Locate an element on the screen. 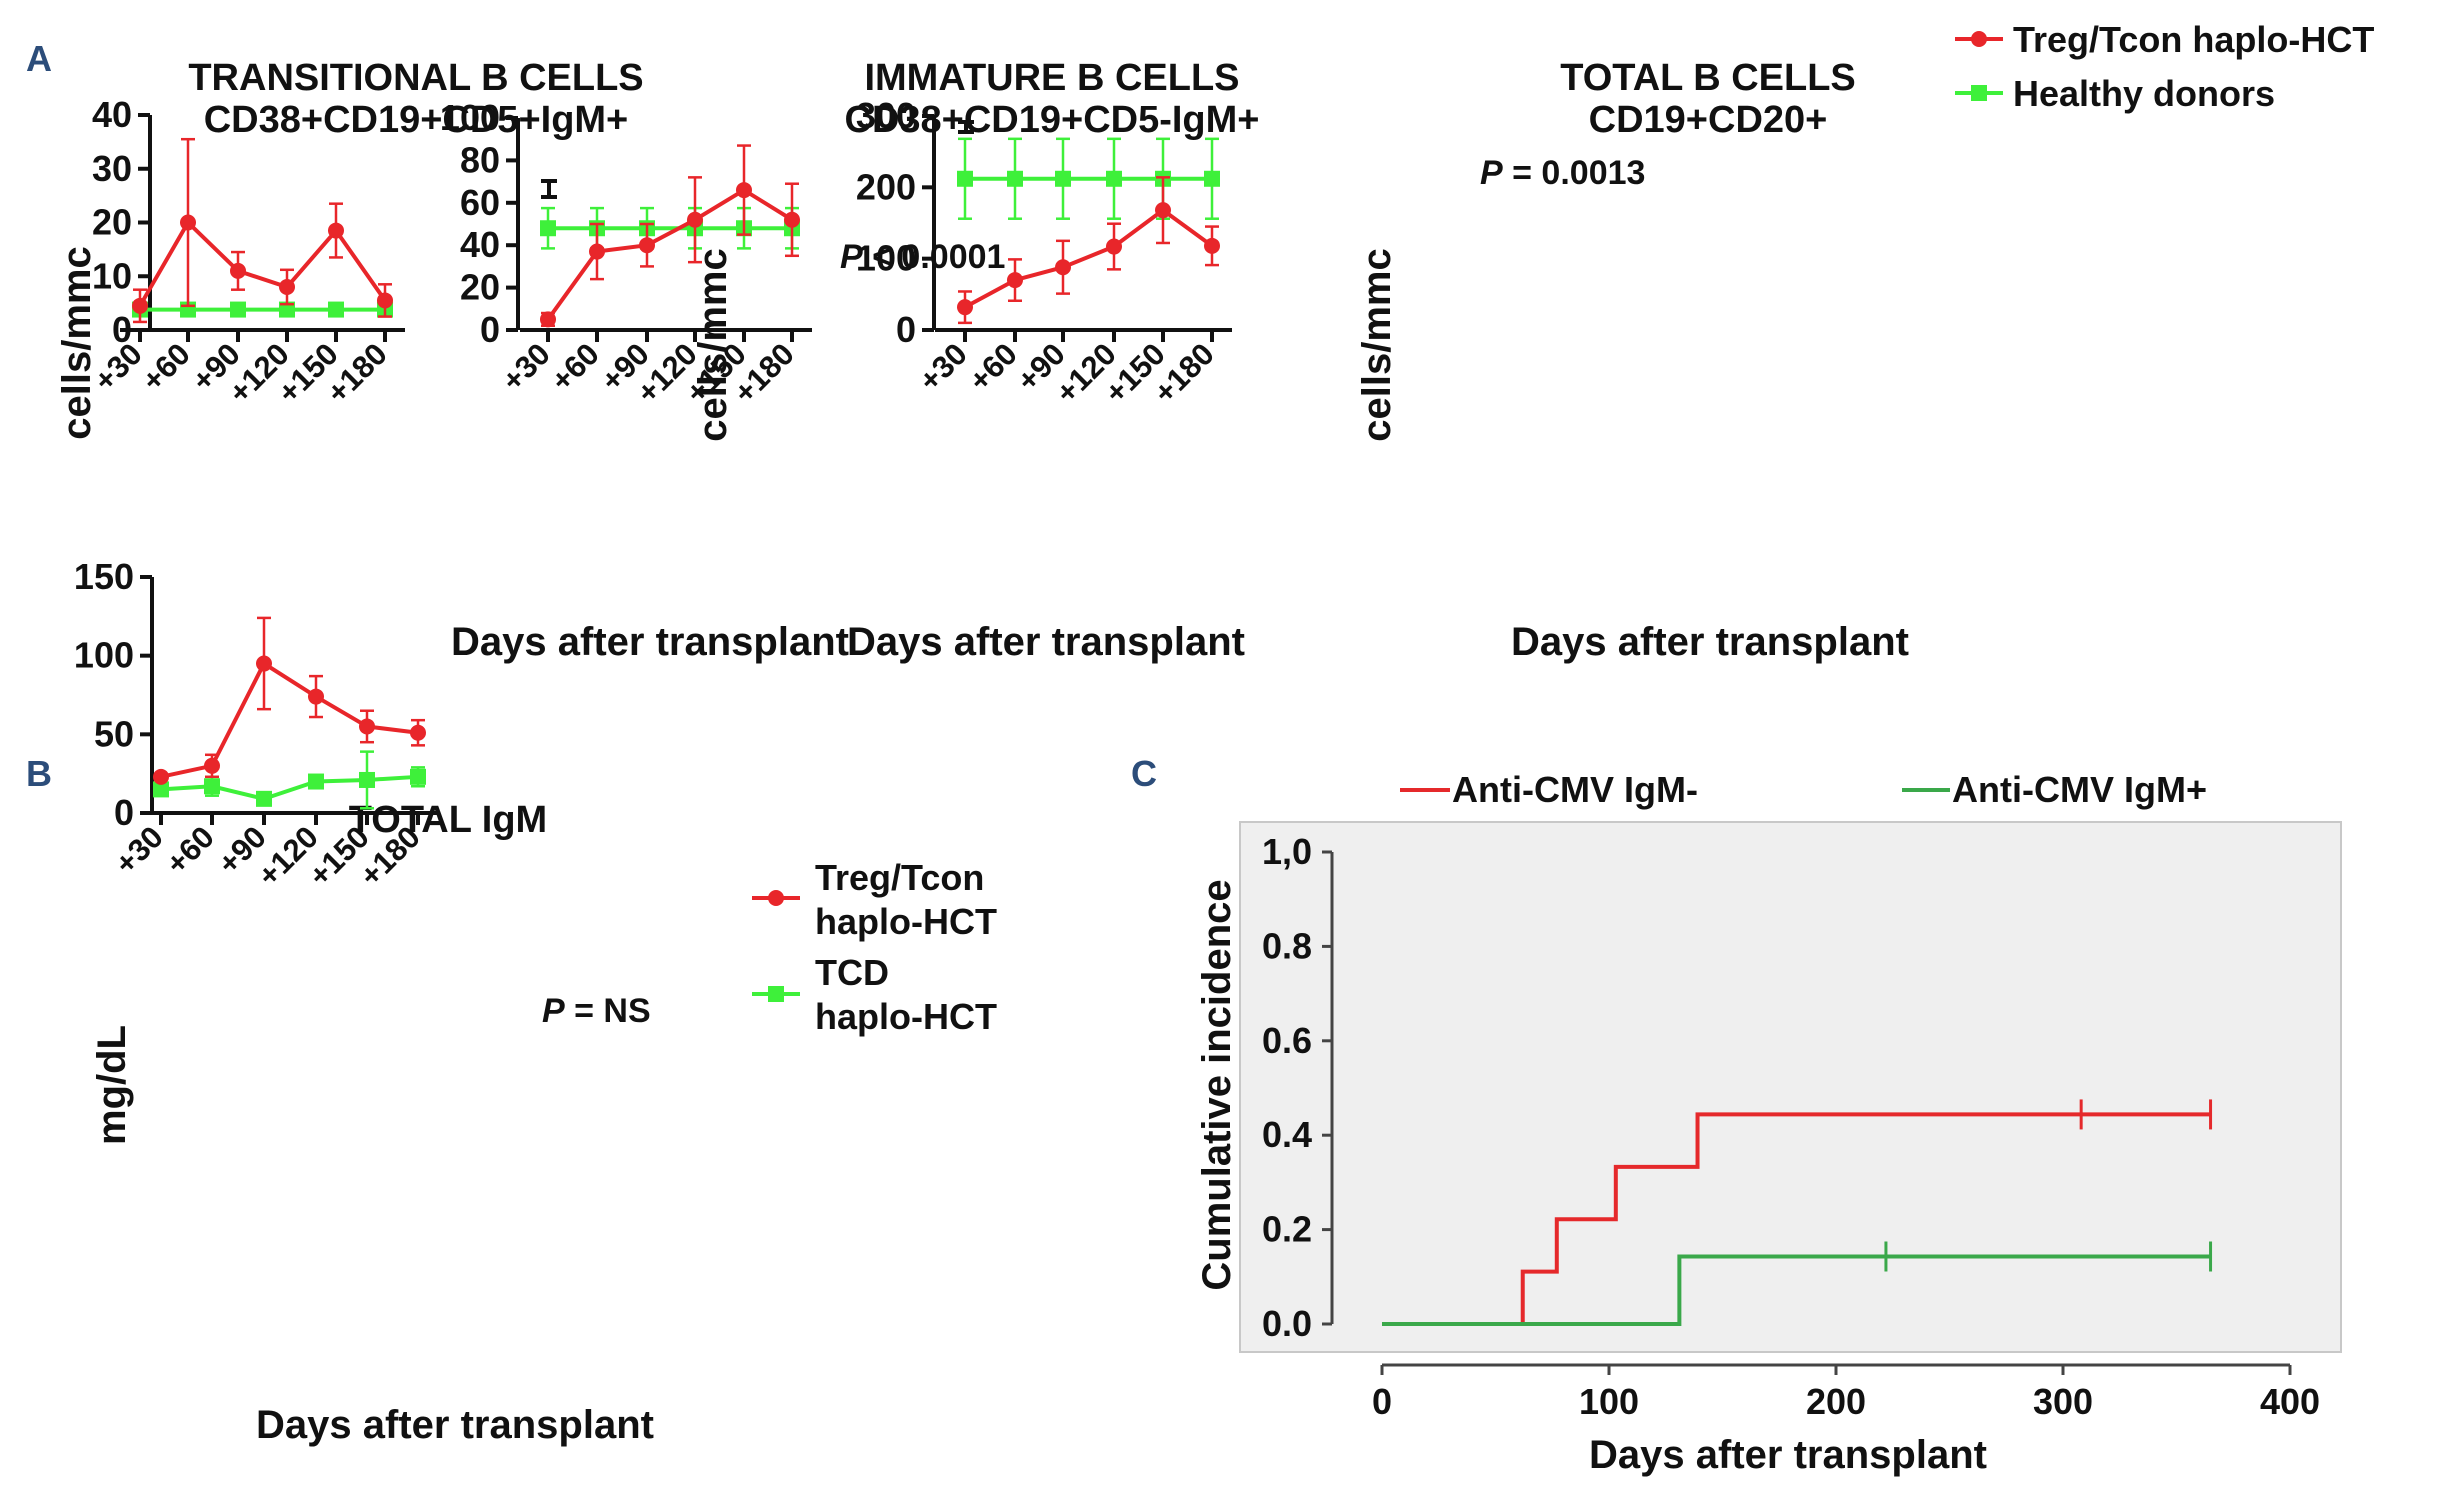  km-legend: Anti-CMV IgM- Anti-CMV IgM+ is located at coordinates (1803, 789).